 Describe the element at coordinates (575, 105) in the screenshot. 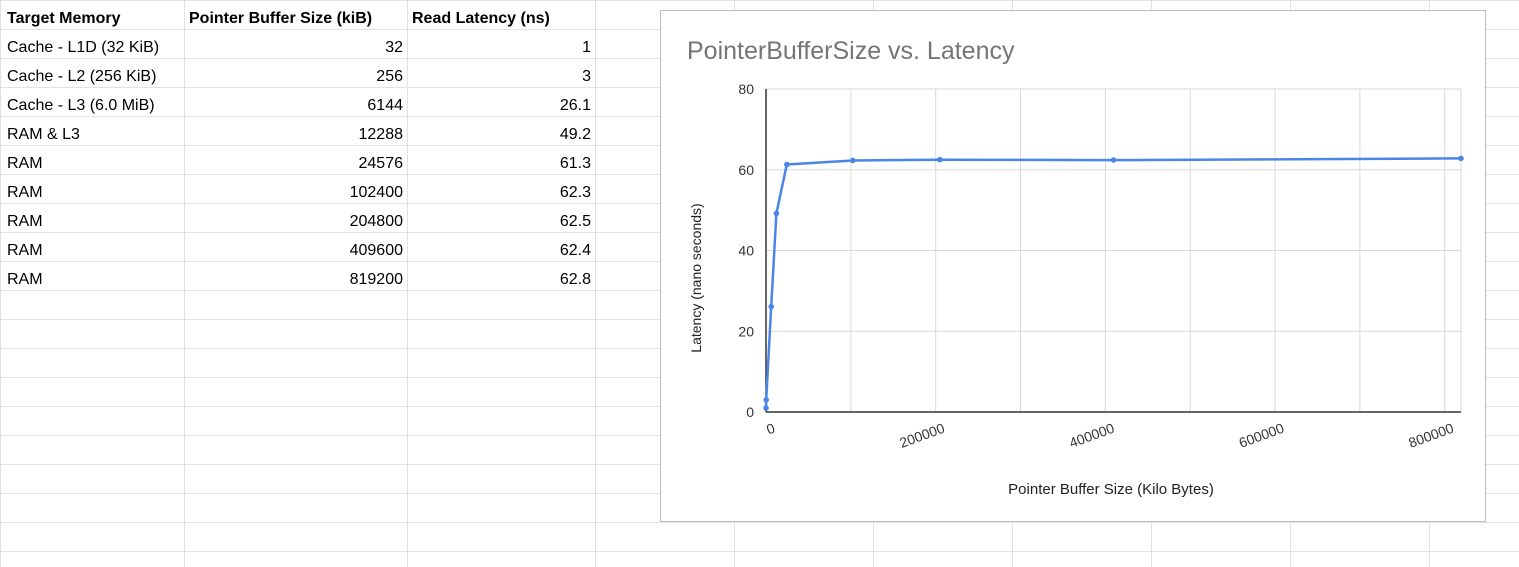

I see `cell-read-latency: 26.1` at that location.